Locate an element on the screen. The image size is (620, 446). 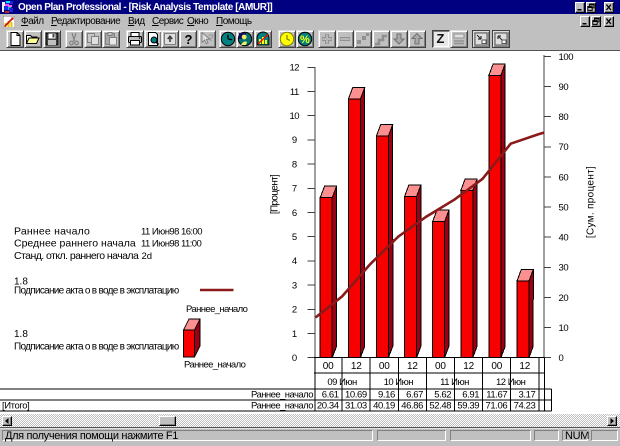
svg-text: [Процент] is located at coordinates (275, 194).